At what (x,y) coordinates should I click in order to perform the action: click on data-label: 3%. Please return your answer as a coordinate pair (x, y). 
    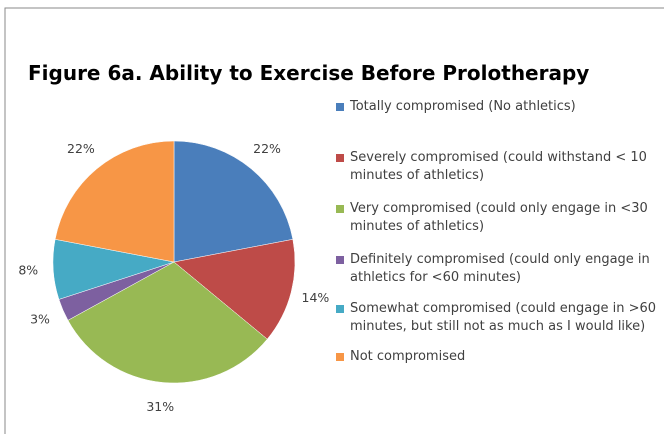
    Looking at the image, I should click on (40, 318).